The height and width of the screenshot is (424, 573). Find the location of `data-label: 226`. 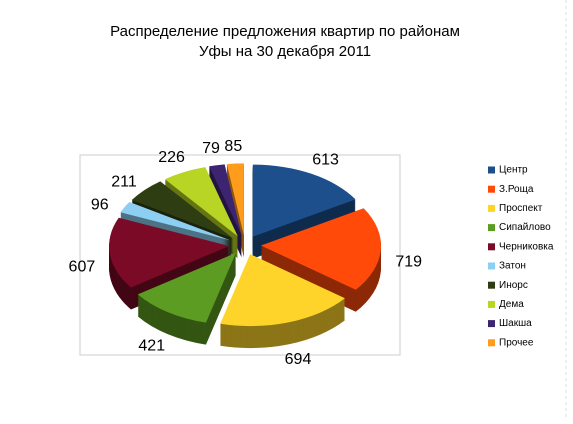

data-label: 226 is located at coordinates (171, 157).